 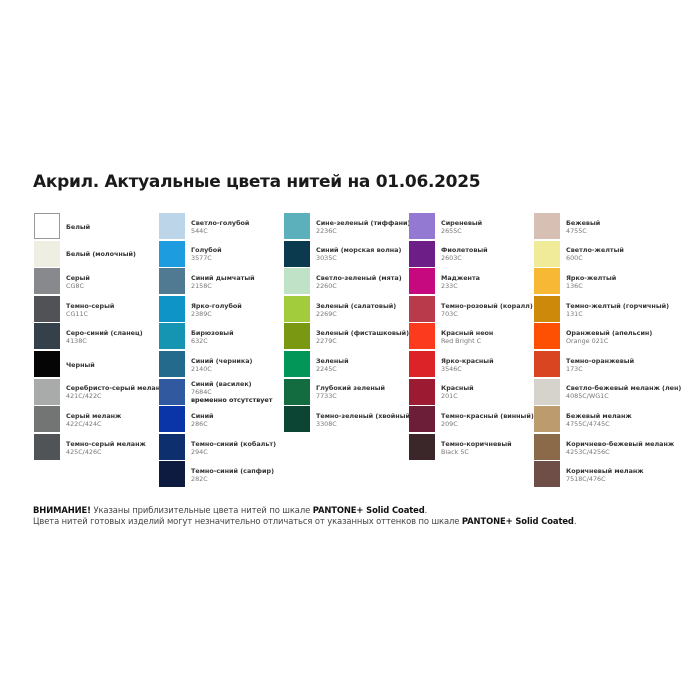 What do you see at coordinates (78, 227) in the screenshot?
I see `color-label: Белый` at bounding box center [78, 227].